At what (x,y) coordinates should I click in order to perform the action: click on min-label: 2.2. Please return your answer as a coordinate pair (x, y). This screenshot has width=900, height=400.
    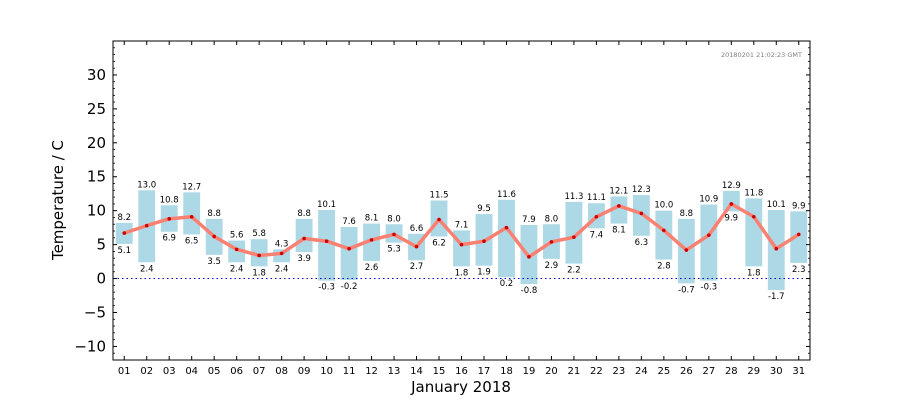
    Looking at the image, I should click on (574, 271).